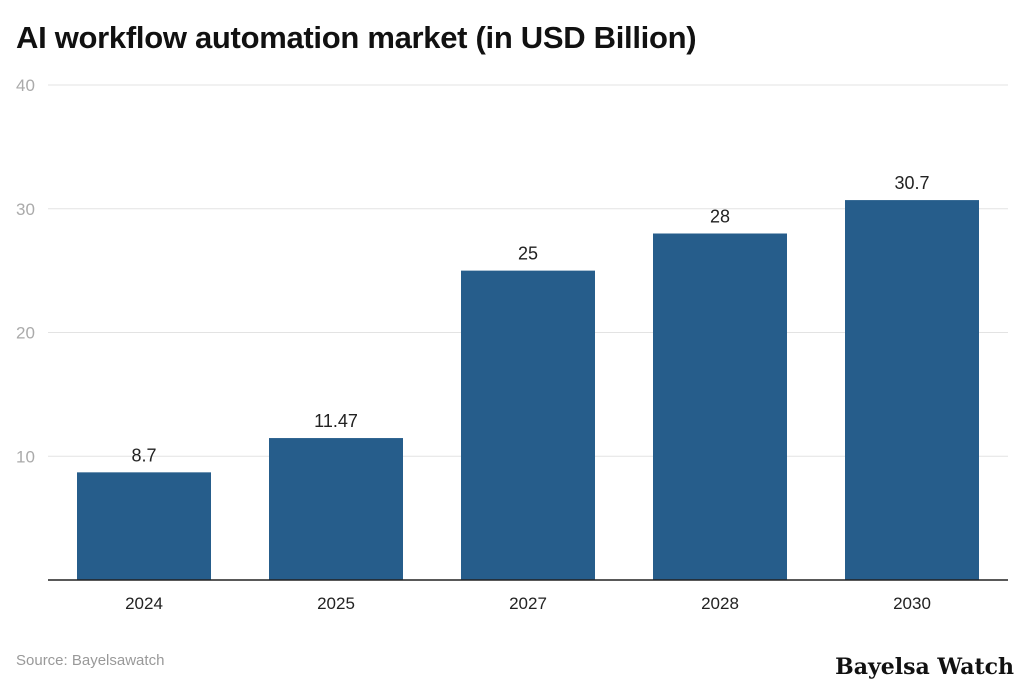 The image size is (1024, 689). What do you see at coordinates (336, 421) in the screenshot?
I see `data-label: 11.47` at bounding box center [336, 421].